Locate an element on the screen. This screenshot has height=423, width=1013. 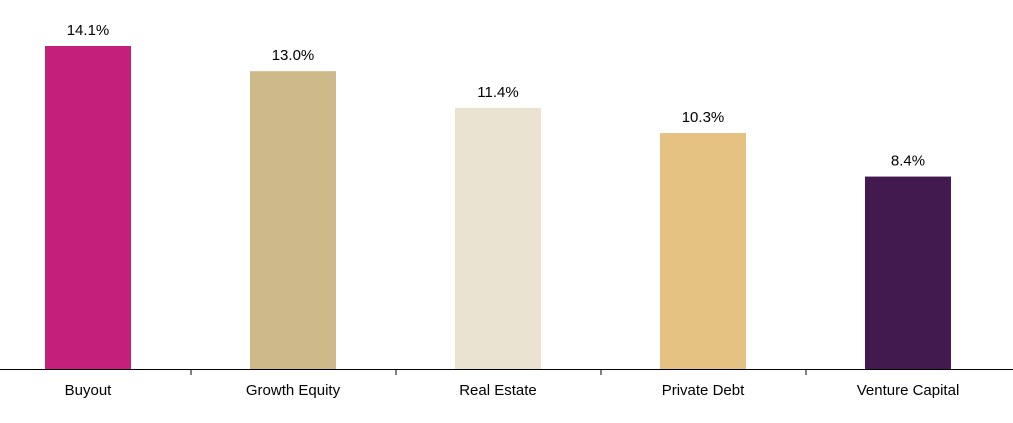
bar-venture-capital is located at coordinates (908, 272).